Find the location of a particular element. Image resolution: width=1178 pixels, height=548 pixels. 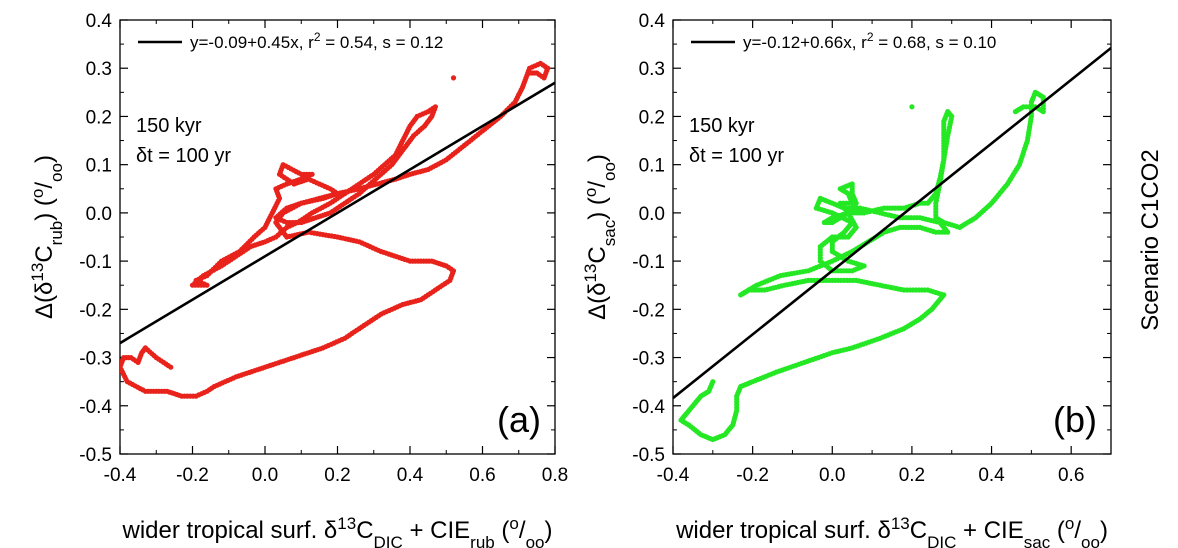

y-axis-label: Δ(δ13Crub) (o/oo) is located at coordinates (47, 237).